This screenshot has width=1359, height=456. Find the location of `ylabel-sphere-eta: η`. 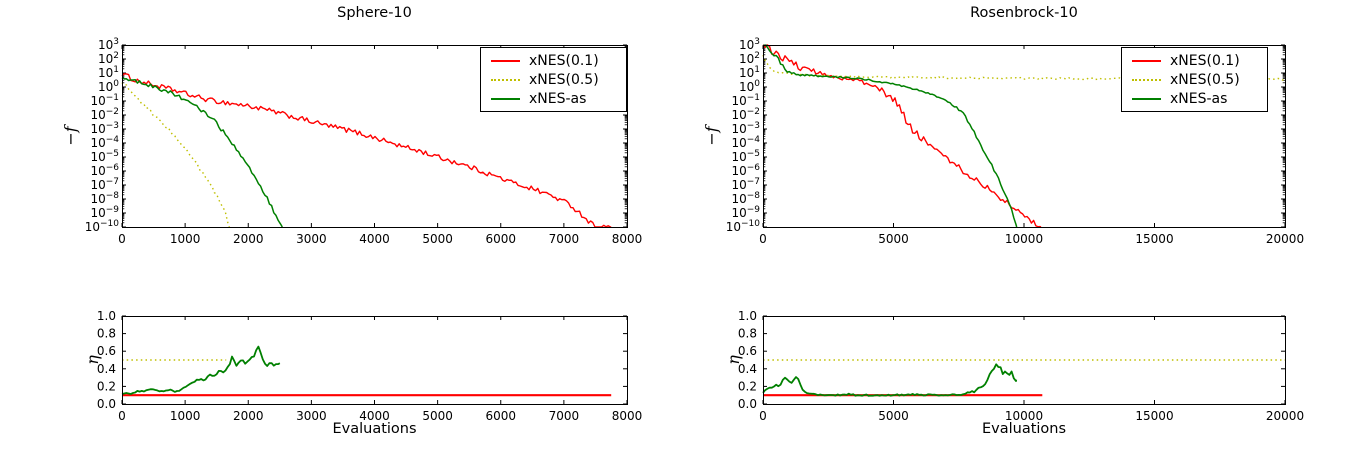

ylabel-sphere-eta: η is located at coordinates (92, 360).